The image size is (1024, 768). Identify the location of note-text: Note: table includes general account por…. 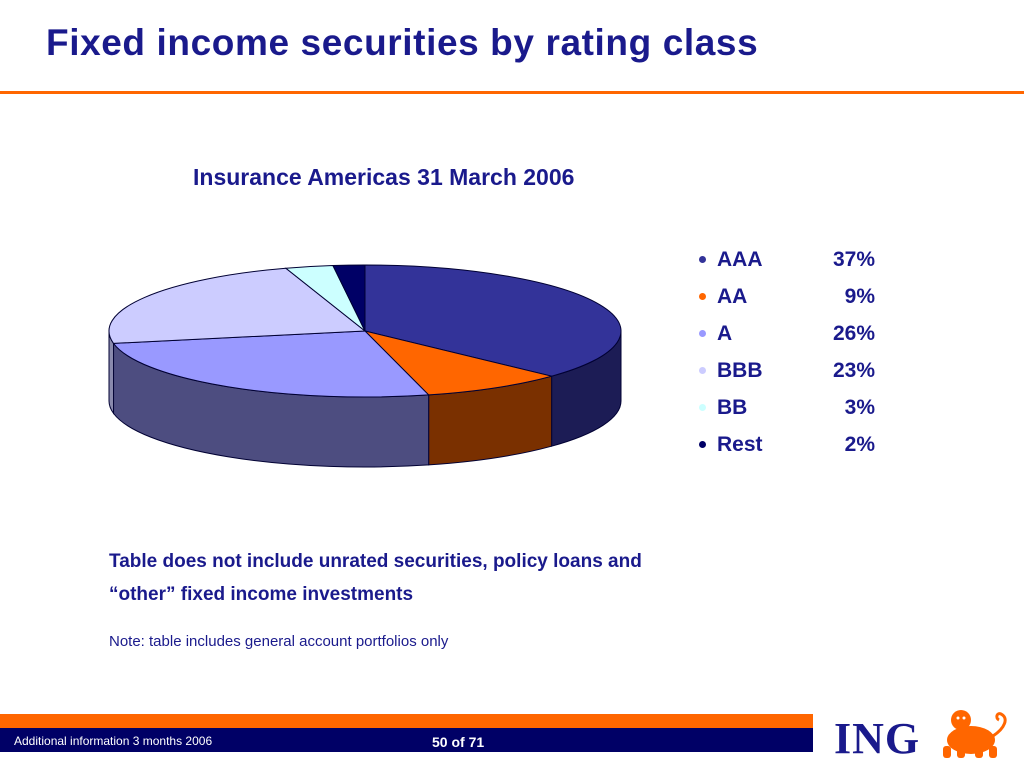
(279, 641).